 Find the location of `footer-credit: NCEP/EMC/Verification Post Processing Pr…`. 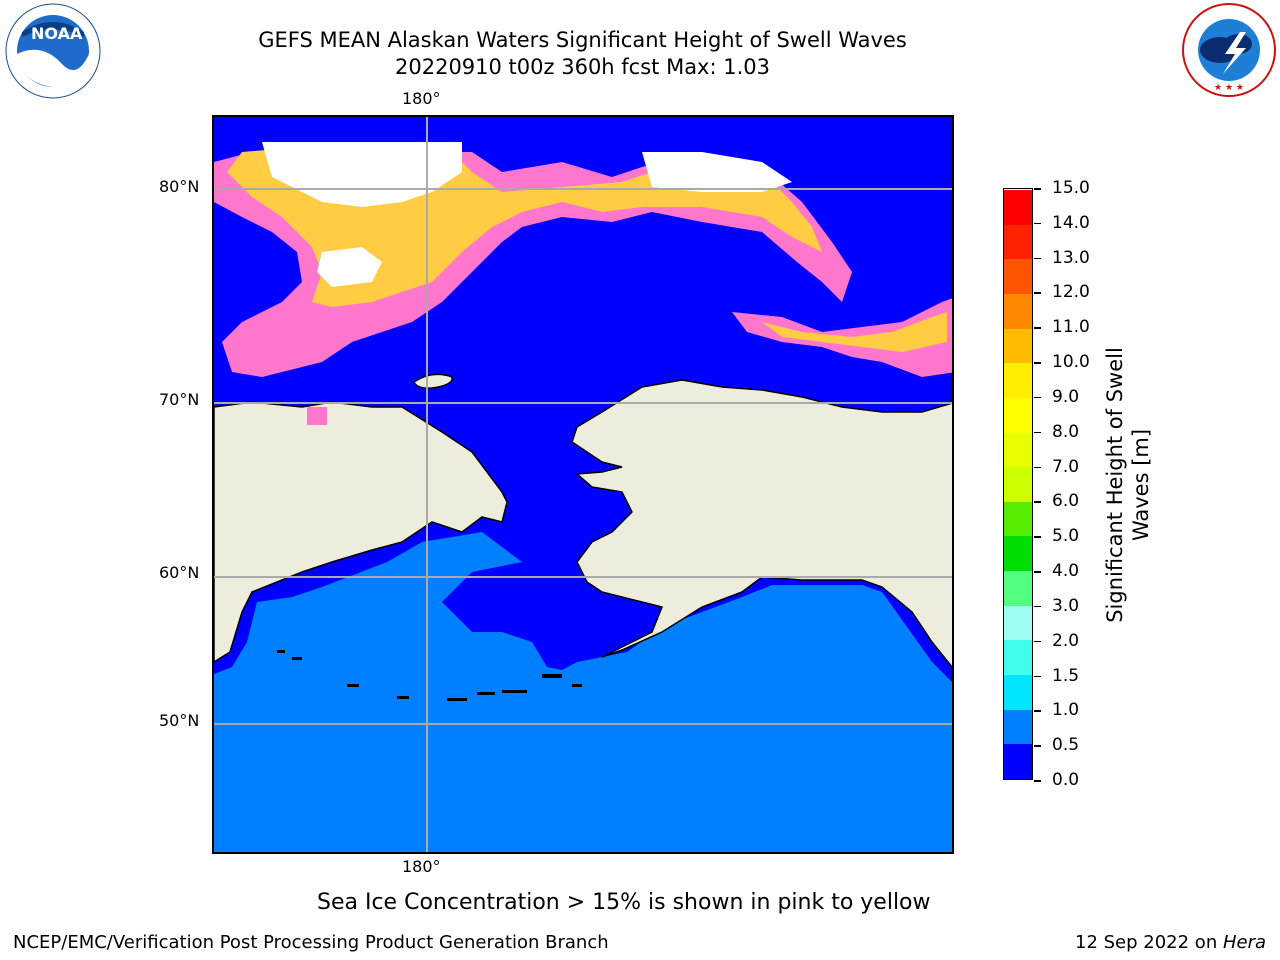

footer-credit: NCEP/EMC/Verification Post Processing Pr… is located at coordinates (311, 942).